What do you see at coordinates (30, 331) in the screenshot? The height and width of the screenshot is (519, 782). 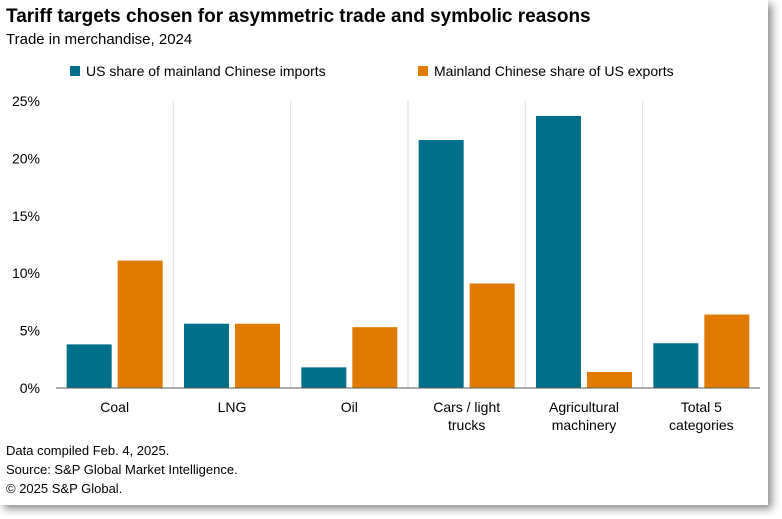 I see `y-tick-label: 5%` at bounding box center [30, 331].